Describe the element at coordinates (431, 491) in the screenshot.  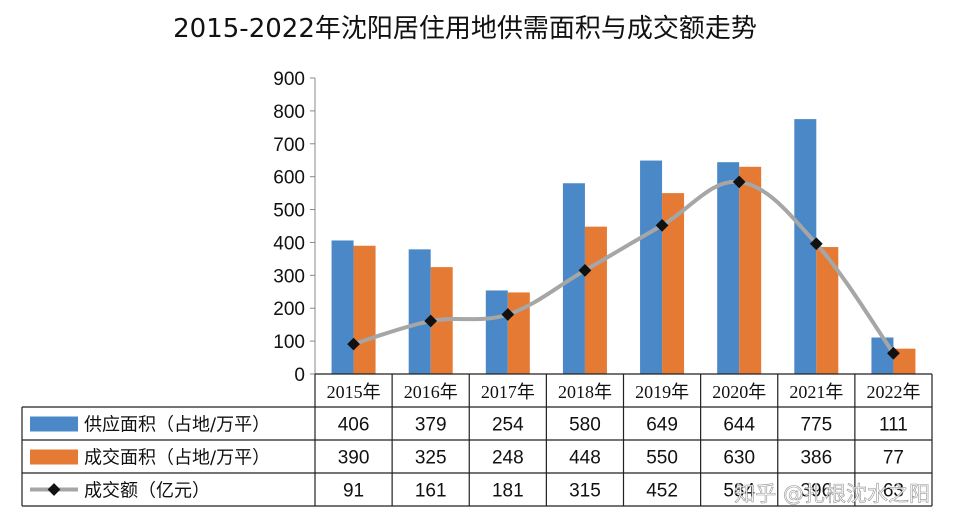
I see `table-value: 161` at that location.